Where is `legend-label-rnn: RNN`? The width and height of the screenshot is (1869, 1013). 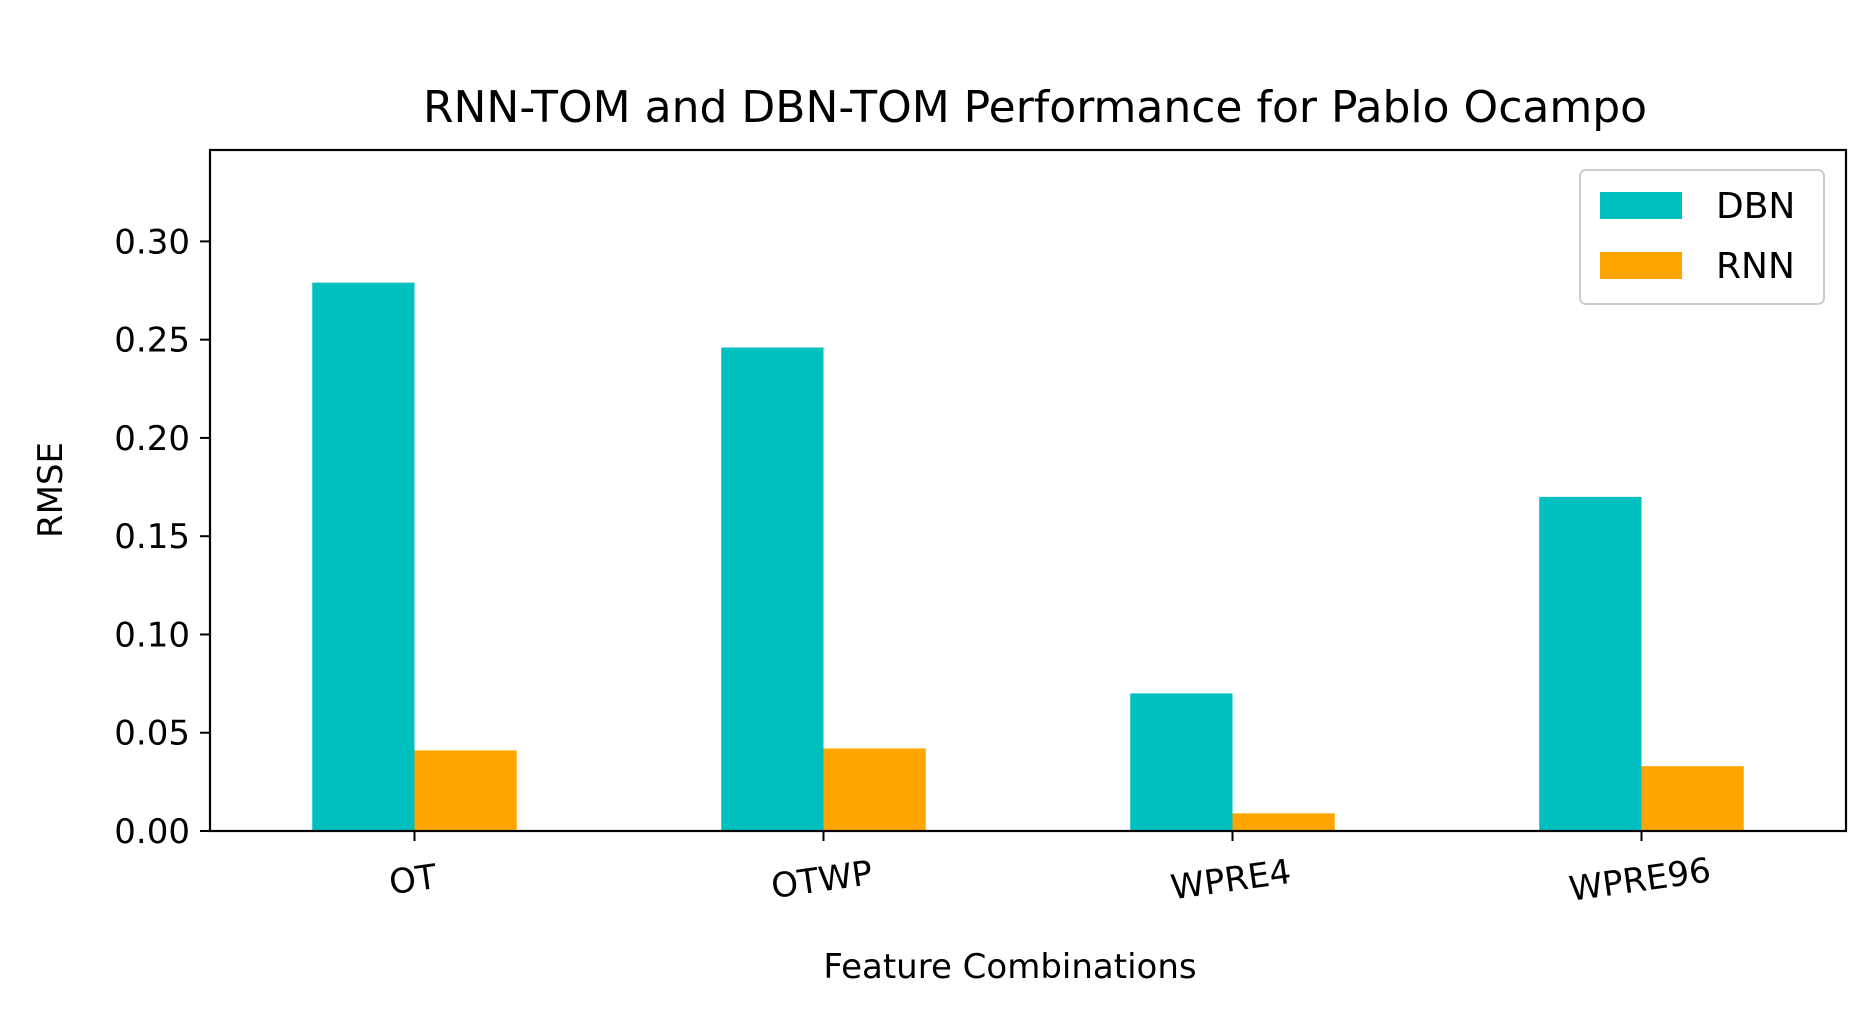
legend-label-rnn: RNN is located at coordinates (1755, 266).